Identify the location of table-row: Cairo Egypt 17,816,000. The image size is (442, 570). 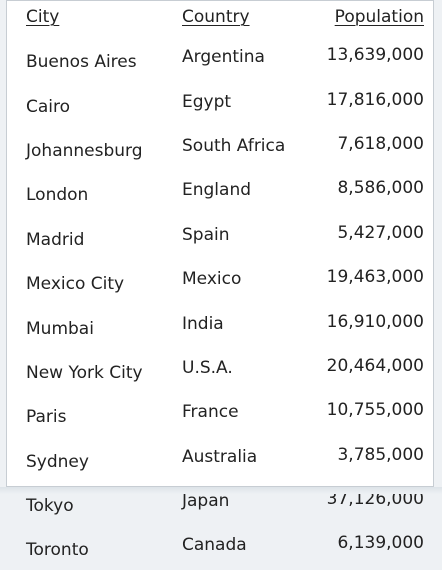
(225, 103).